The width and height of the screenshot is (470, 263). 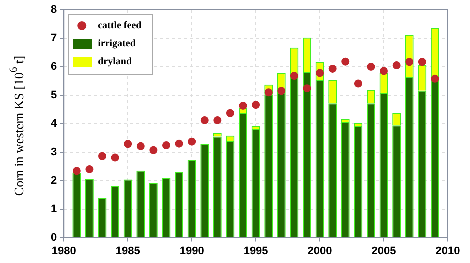 I want to click on y-tick-label: 2, so click(x=54, y=180).